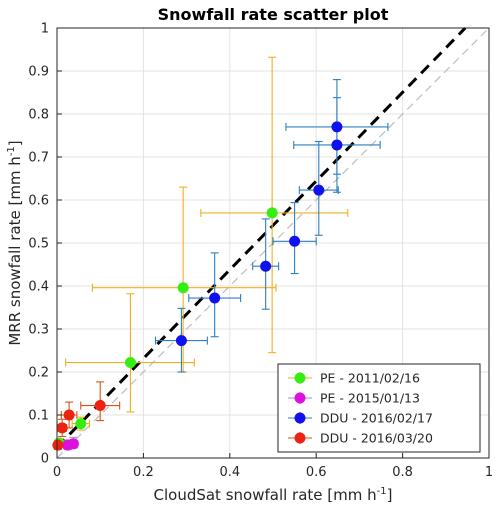 This screenshot has width=500, height=512. Describe the element at coordinates (38, 416) in the screenshot. I see `y-tick-label: 0.1` at that location.